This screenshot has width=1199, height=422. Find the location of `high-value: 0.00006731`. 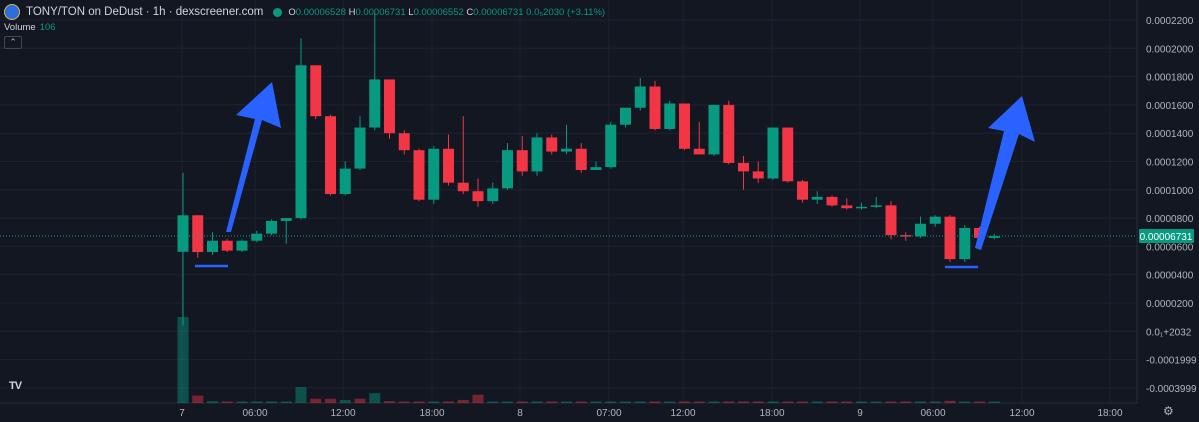

high-value: 0.00006731 is located at coordinates (380, 12).